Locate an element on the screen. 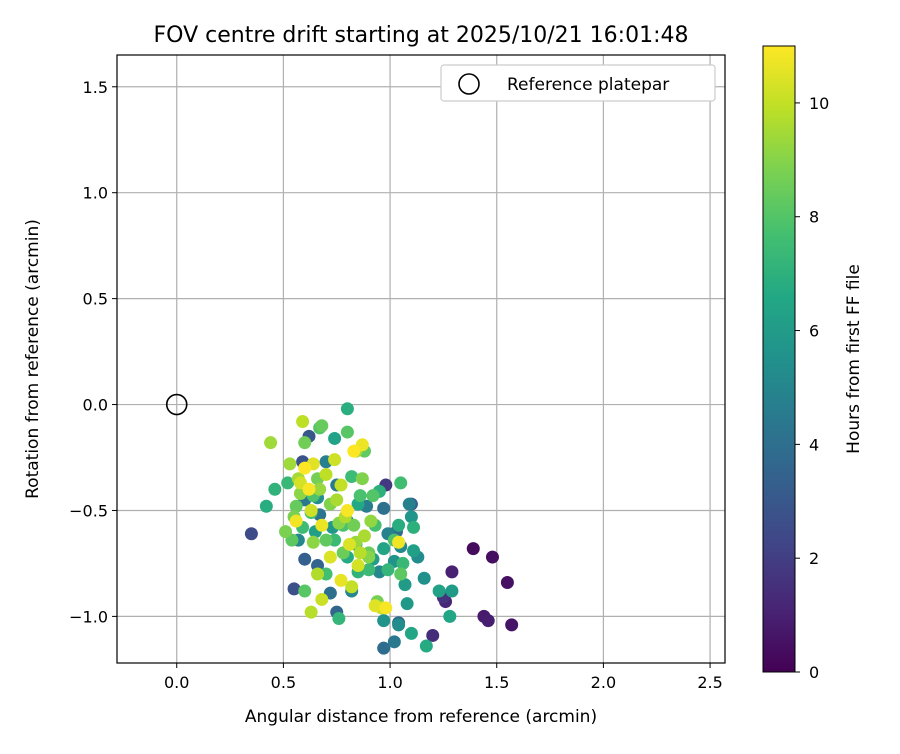 The height and width of the screenshot is (754, 900). colorbar-label: Hours from first FF file is located at coordinates (854, 359).